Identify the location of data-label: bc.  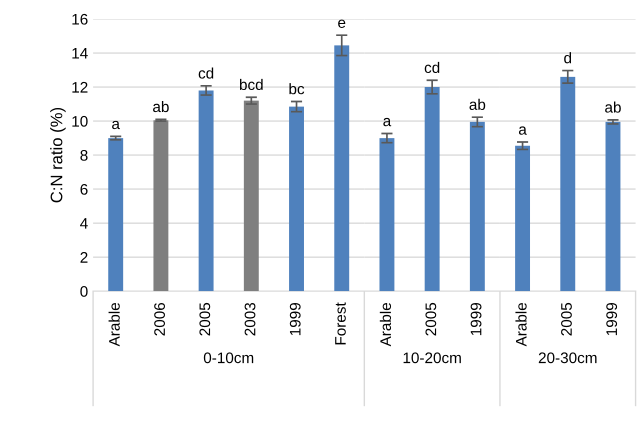
(296, 88).